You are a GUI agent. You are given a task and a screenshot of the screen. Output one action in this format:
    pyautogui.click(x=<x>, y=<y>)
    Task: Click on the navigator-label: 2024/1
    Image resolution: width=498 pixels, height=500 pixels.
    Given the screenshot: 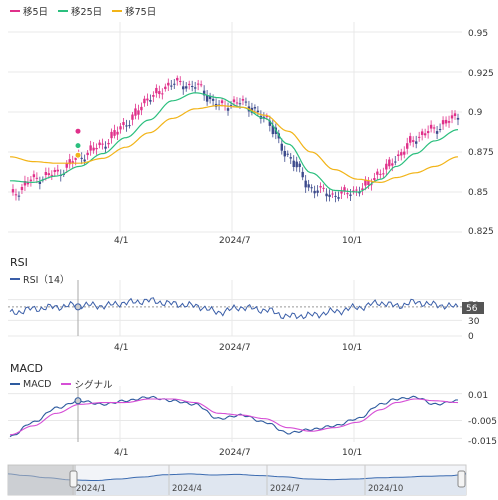 What is the action you would take?
    pyautogui.click(x=91, y=489)
    